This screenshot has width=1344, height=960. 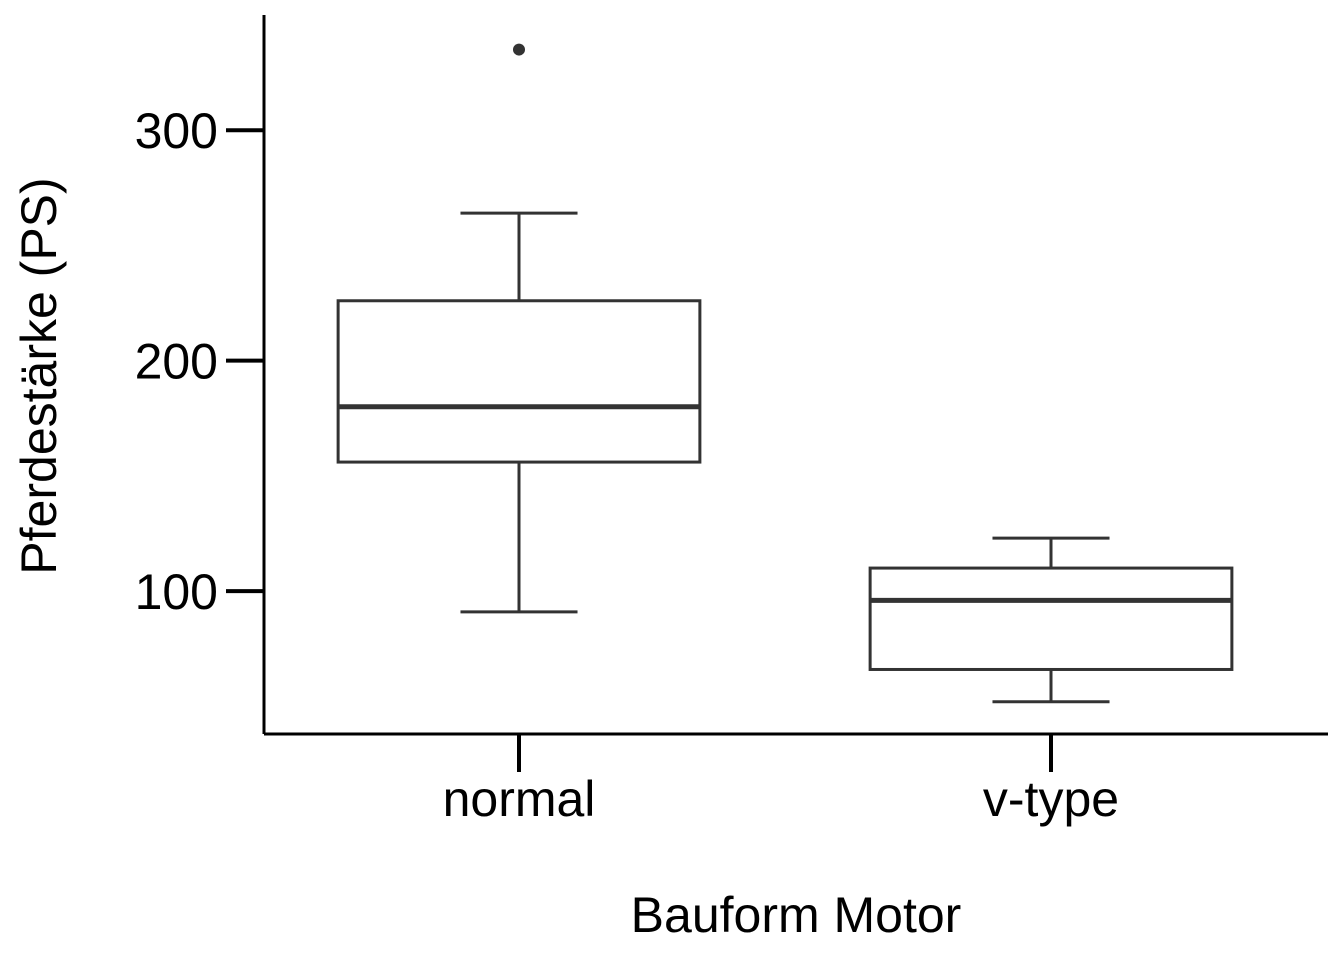 I want to click on x-tick-label: normal, so click(x=519, y=799).